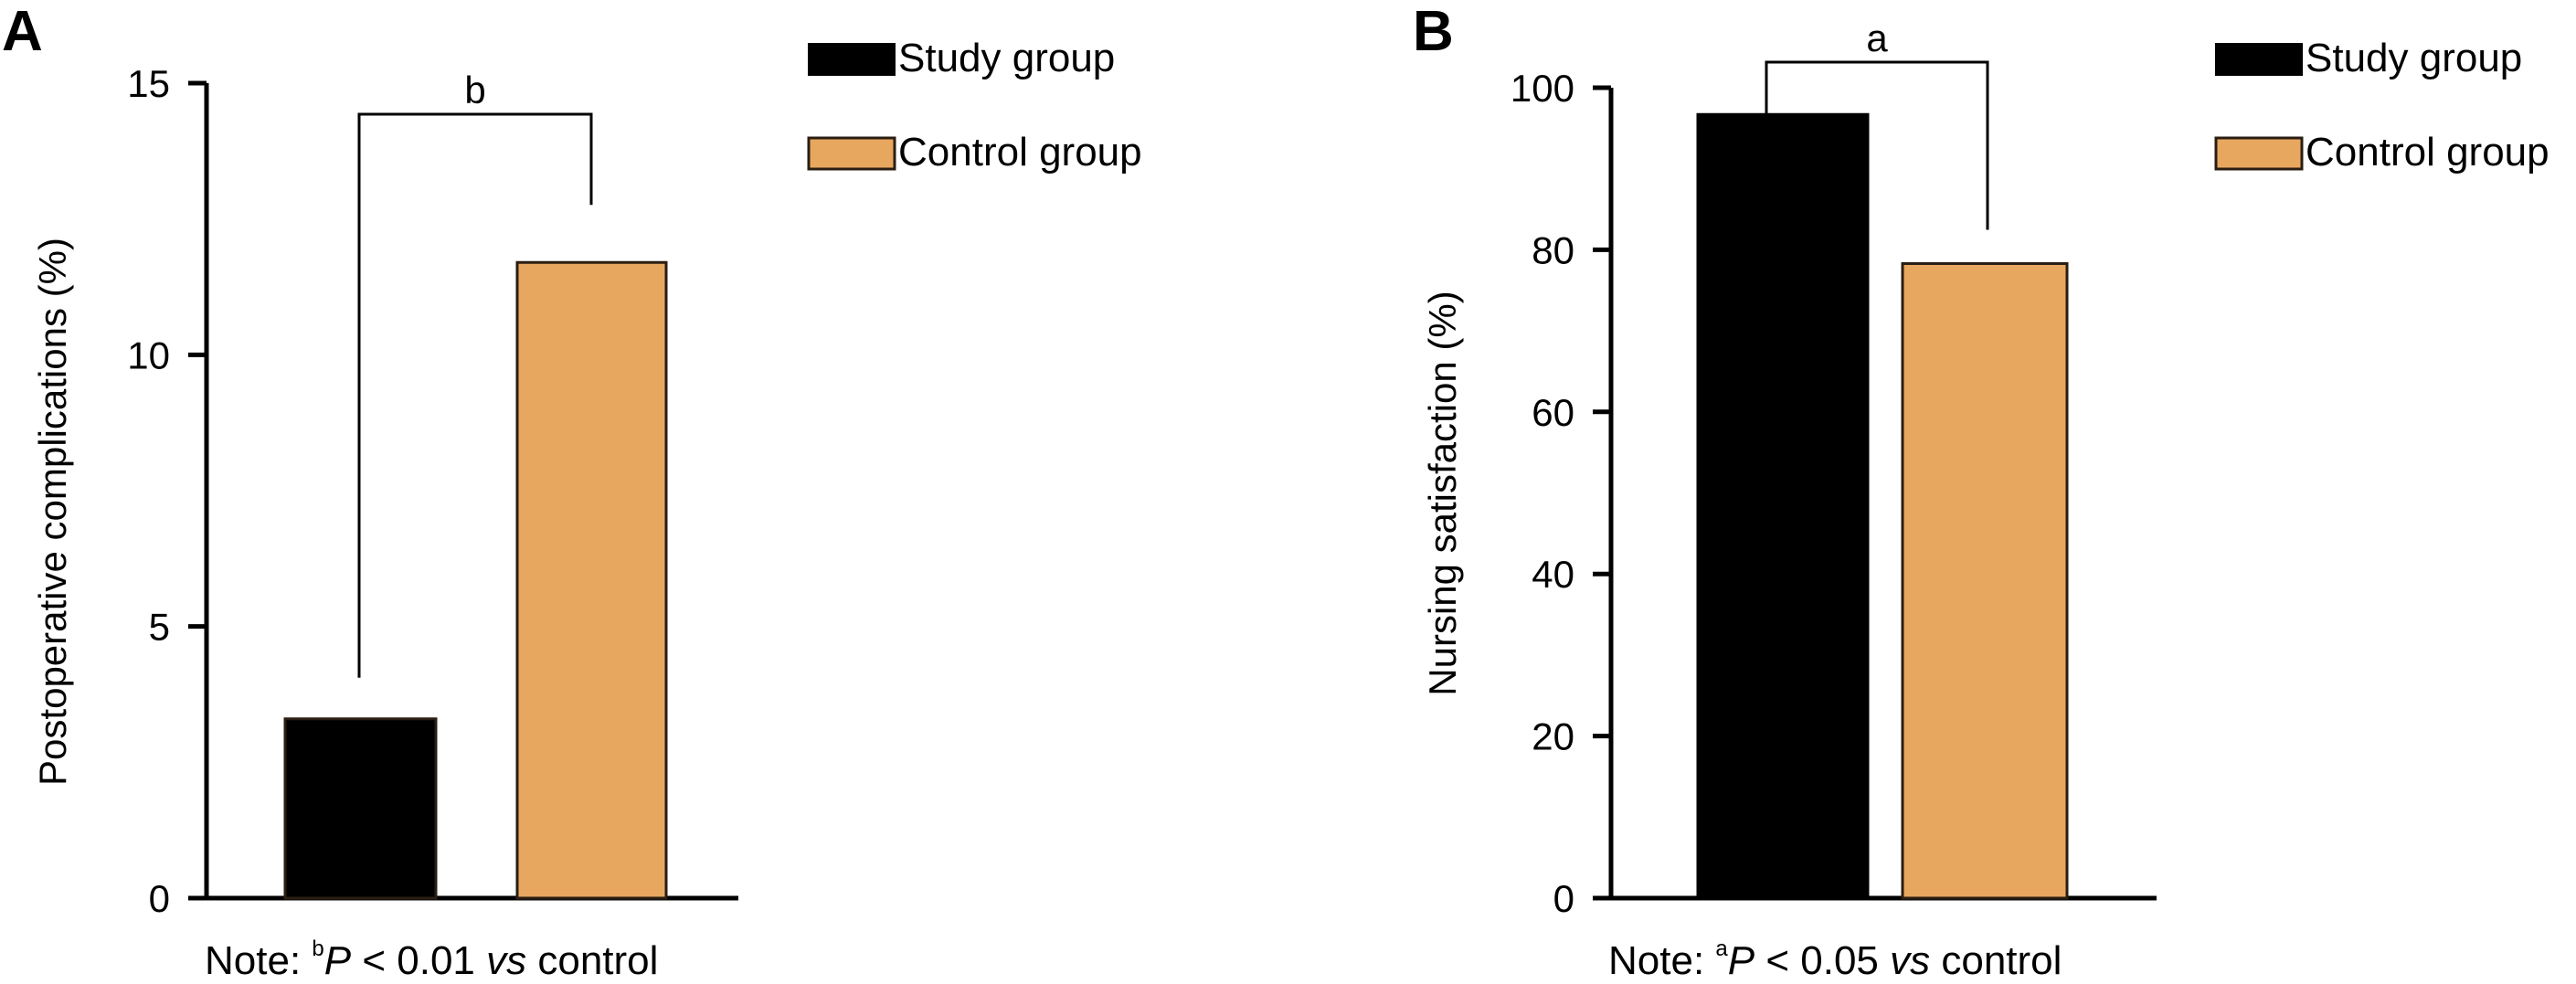 The height and width of the screenshot is (984, 2576). Describe the element at coordinates (851, 153) in the screenshot. I see `panel-a-legend-swatch-control` at that location.